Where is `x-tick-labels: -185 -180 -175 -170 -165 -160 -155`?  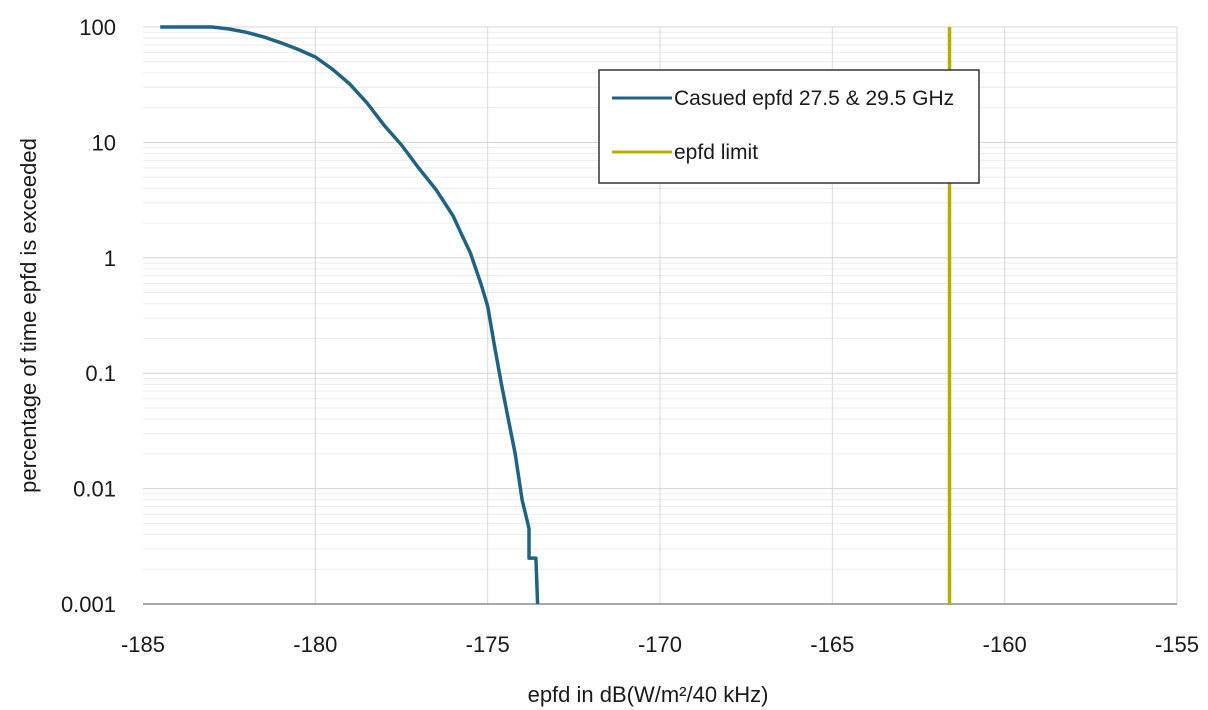 x-tick-labels: -185 -180 -175 -170 -165 -160 -155 is located at coordinates (660, 644).